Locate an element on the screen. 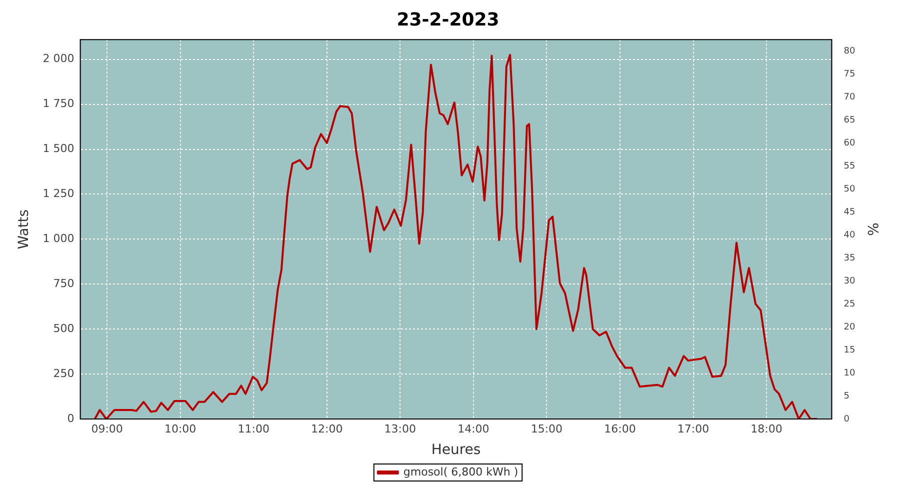 The image size is (900, 500). x-tick-label: 13:00 is located at coordinates (400, 429).